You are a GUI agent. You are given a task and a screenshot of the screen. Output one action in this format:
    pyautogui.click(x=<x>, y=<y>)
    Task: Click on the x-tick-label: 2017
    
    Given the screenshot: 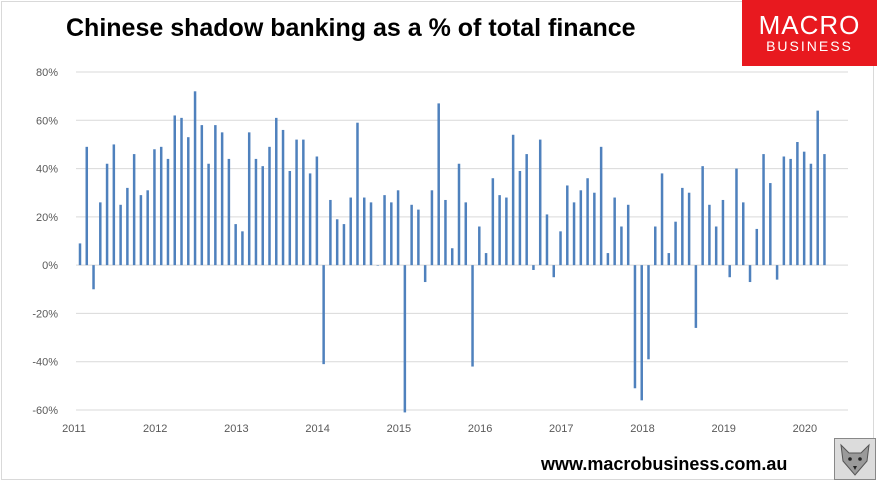 What is the action you would take?
    pyautogui.click(x=561, y=429)
    